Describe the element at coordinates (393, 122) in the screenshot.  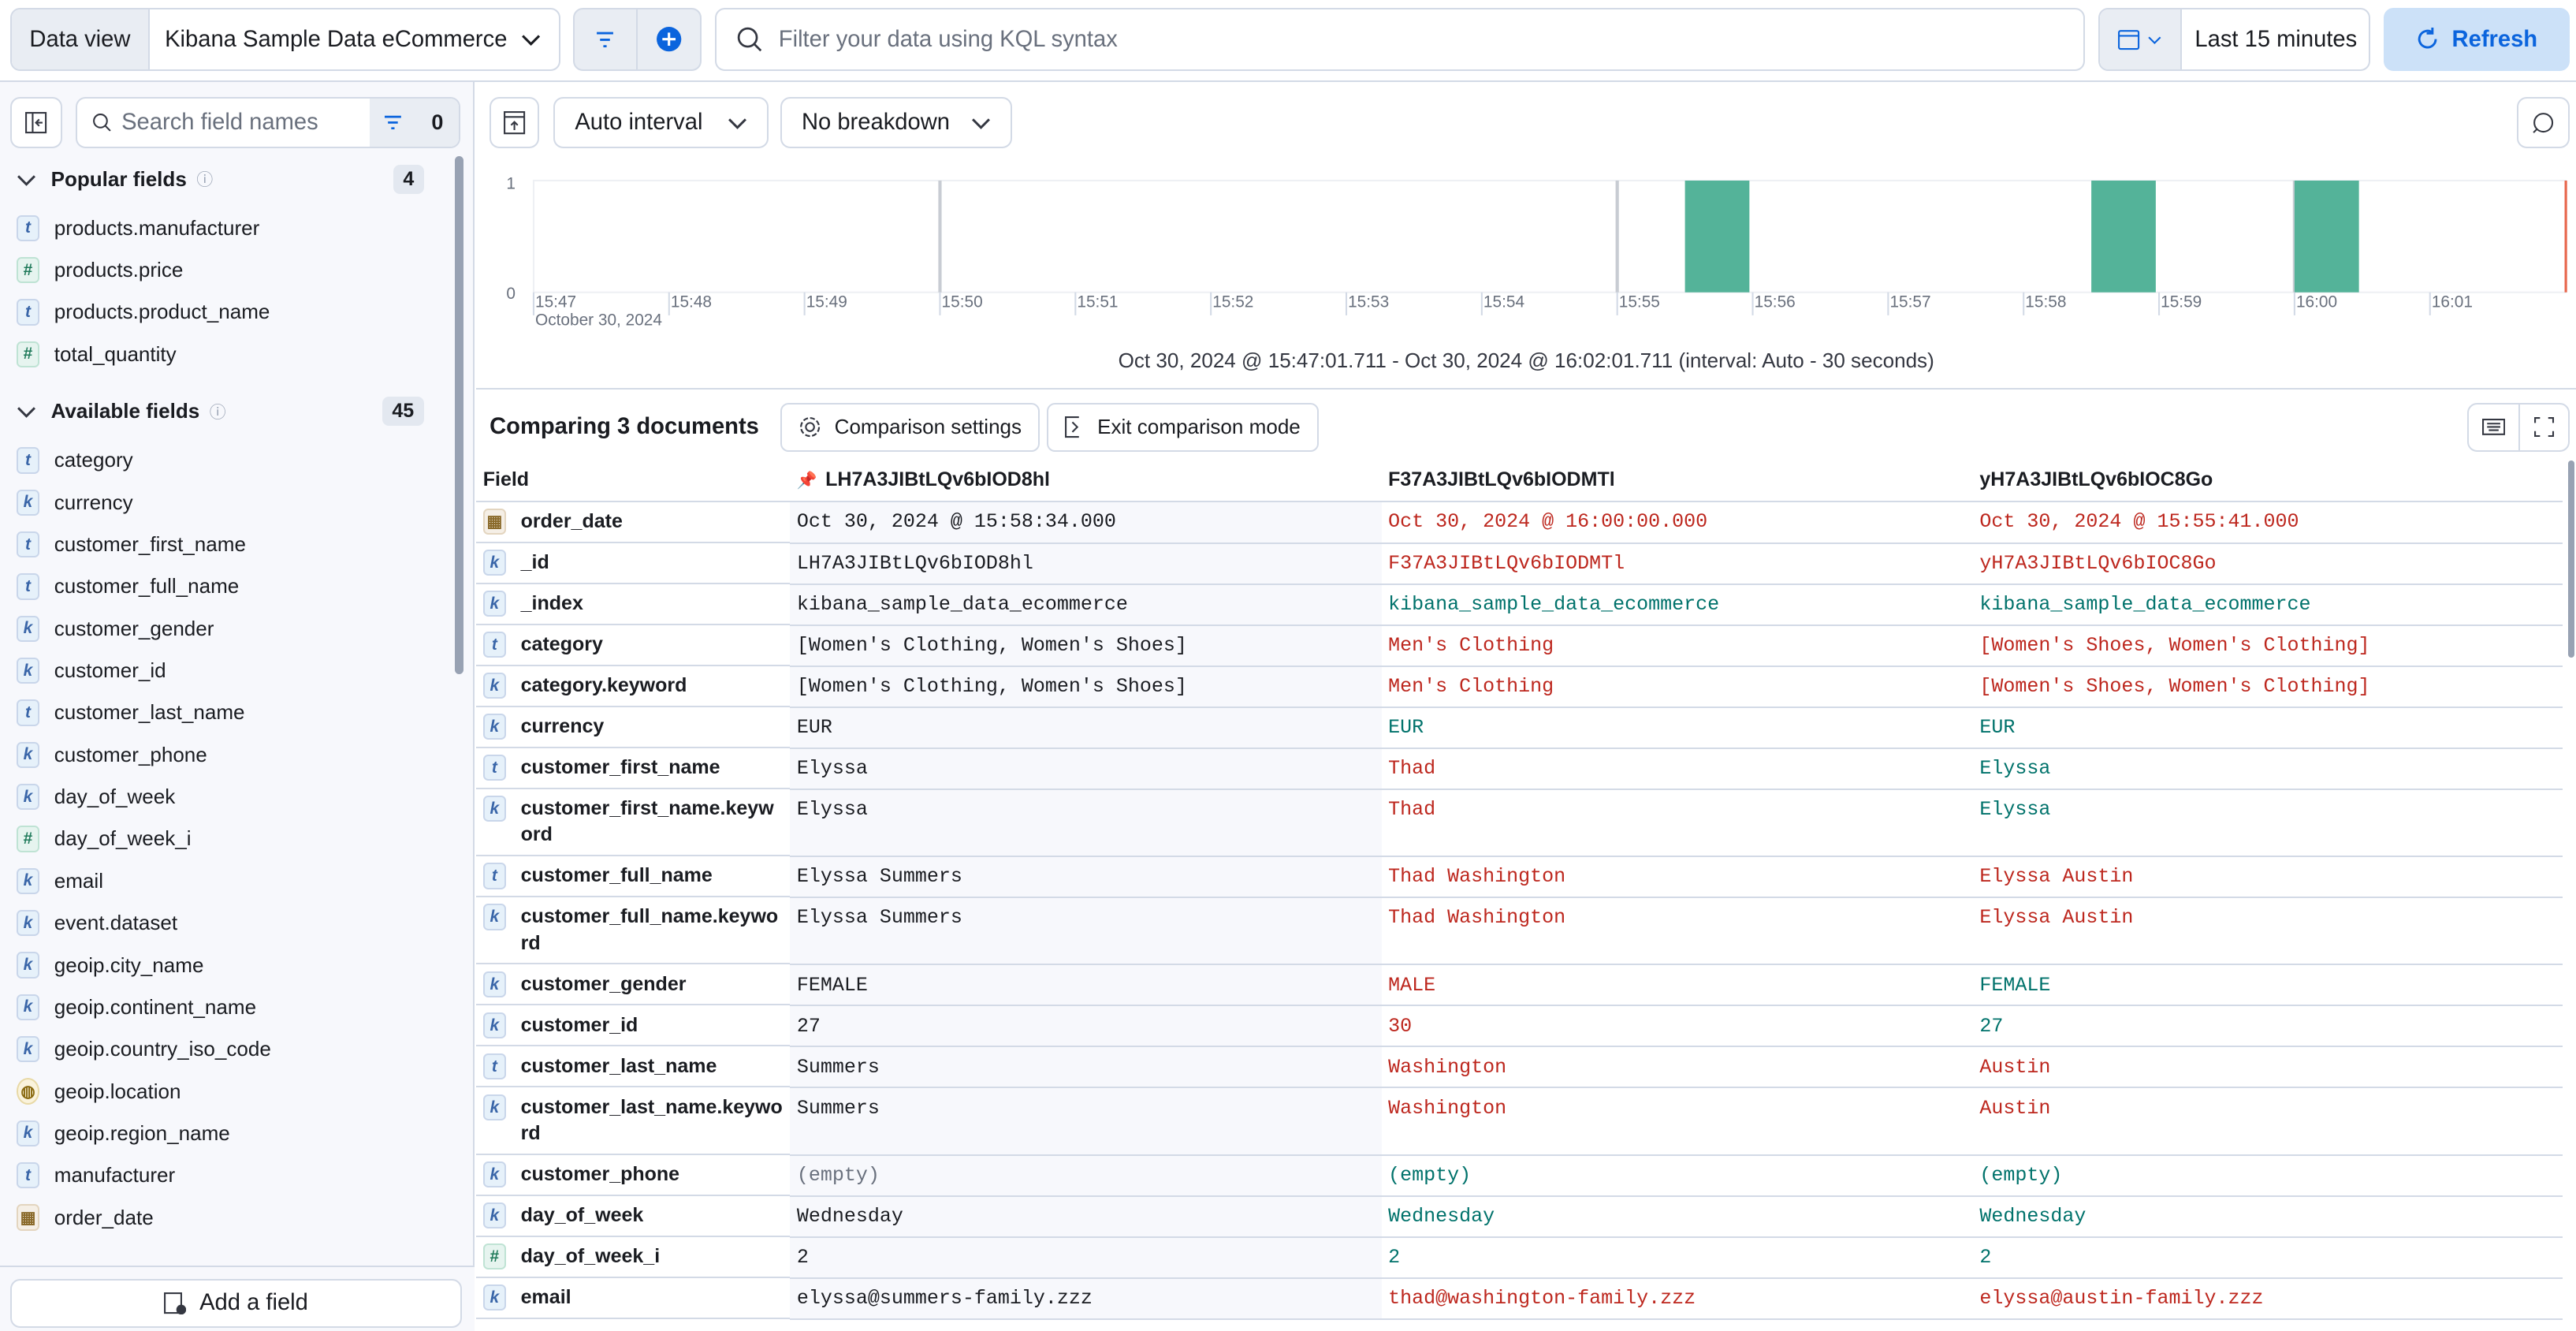
I see `filter-icon` at that location.